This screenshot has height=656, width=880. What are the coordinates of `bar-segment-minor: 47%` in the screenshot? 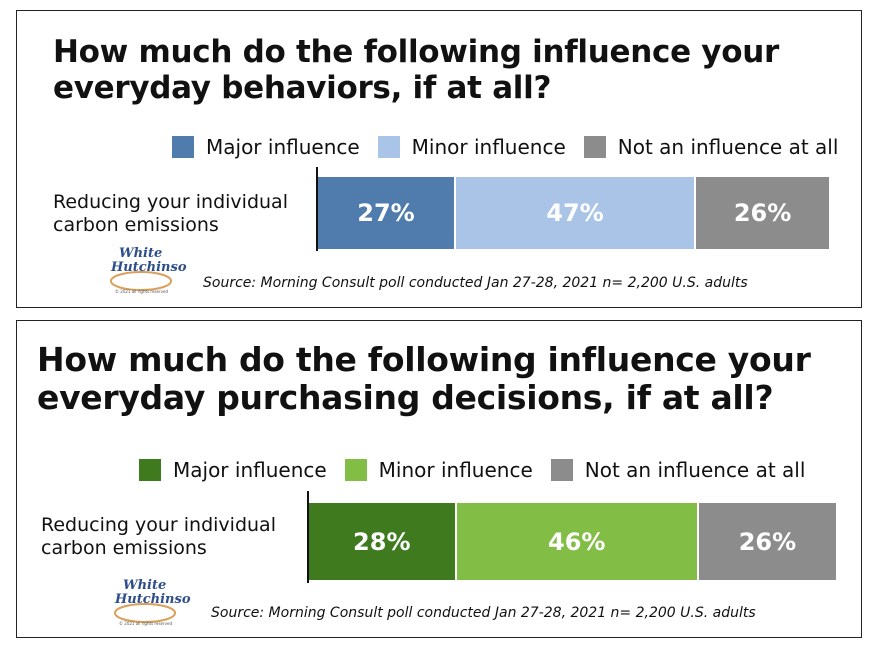 It's located at (576, 213).